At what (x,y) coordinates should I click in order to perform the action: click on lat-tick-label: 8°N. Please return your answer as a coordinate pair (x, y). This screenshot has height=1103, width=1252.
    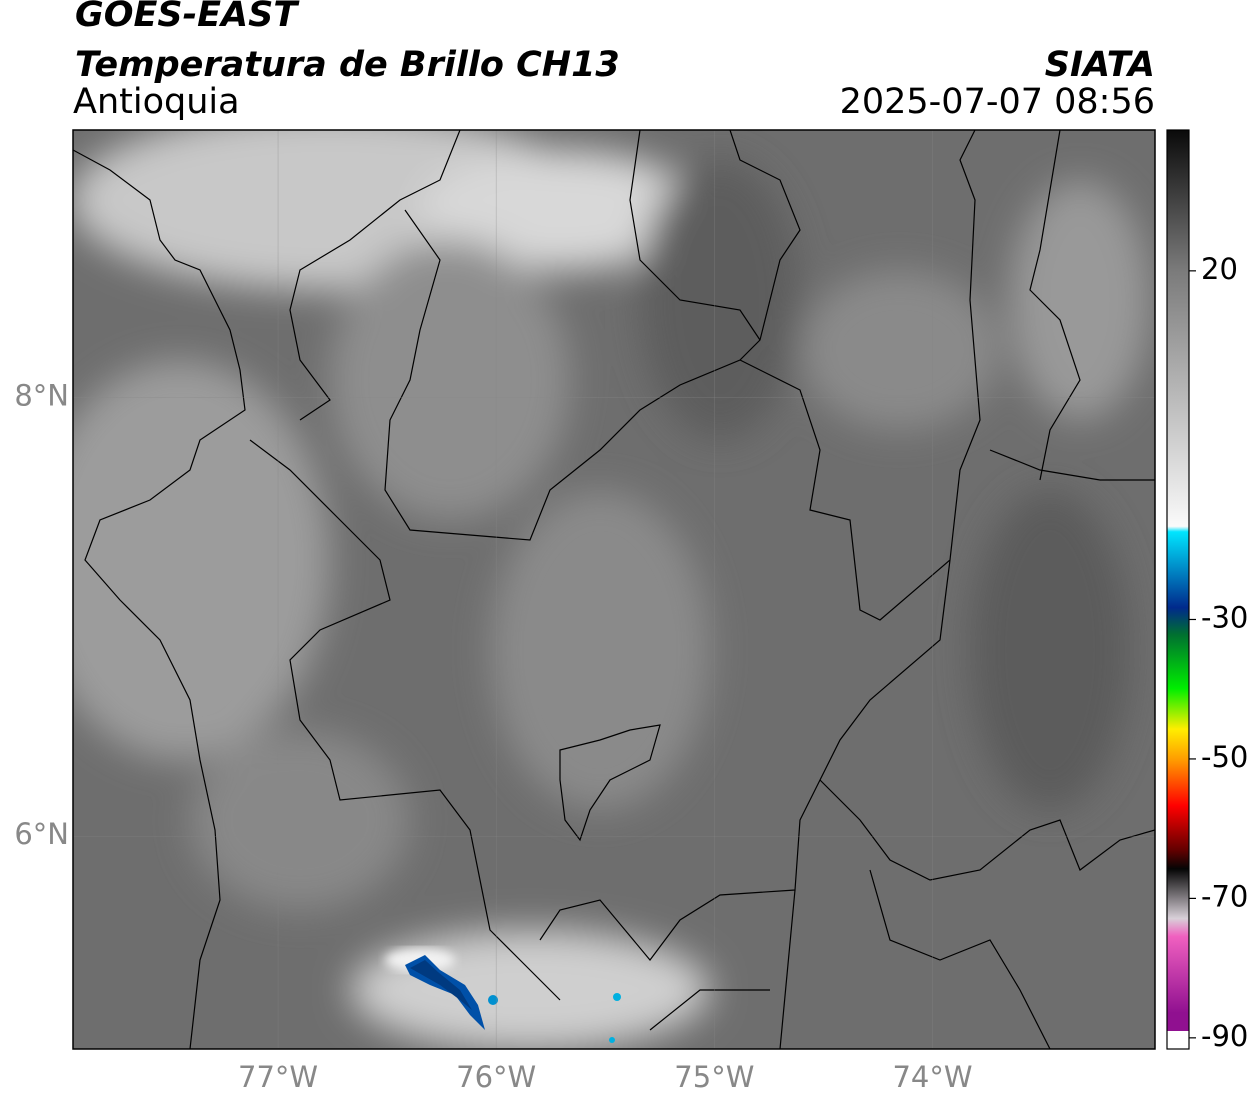
    Looking at the image, I should click on (41, 396).